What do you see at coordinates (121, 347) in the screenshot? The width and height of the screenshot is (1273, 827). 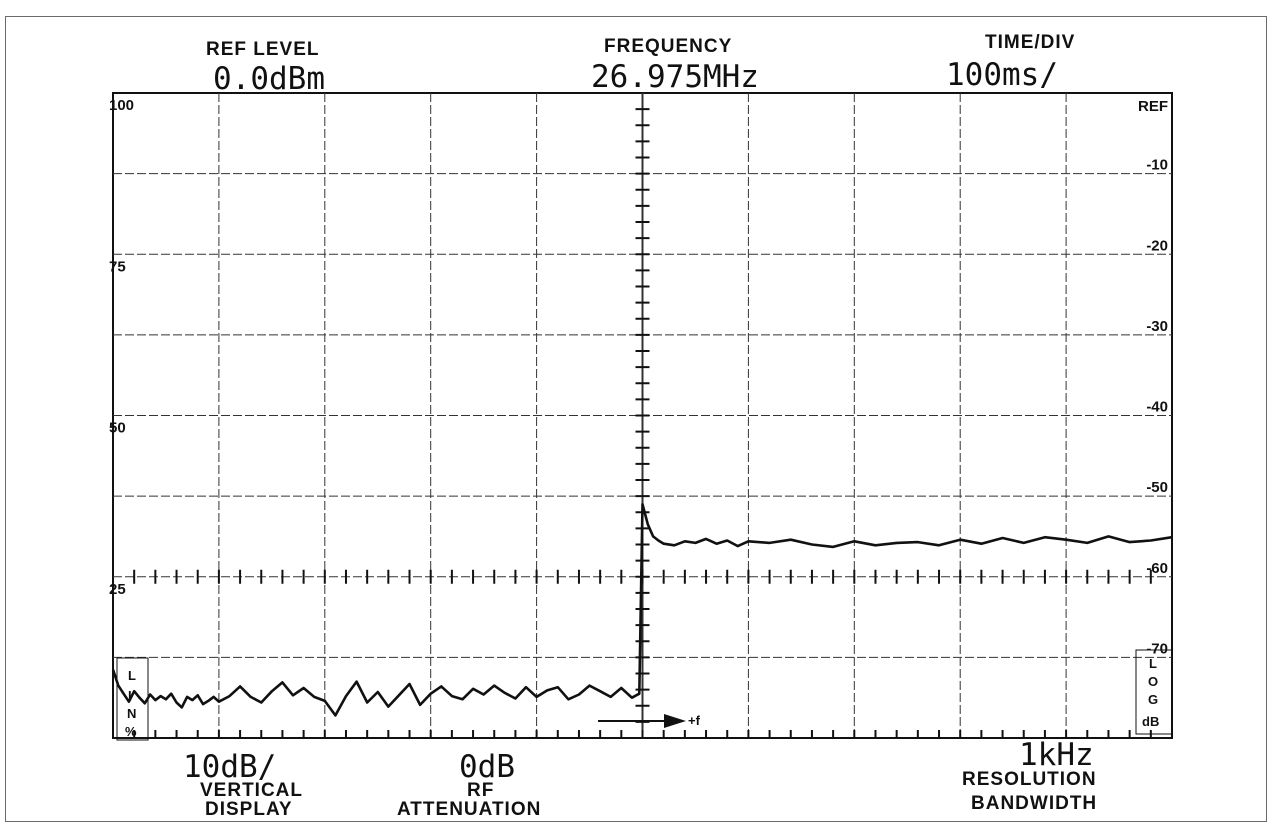 I see `left-axis-ticks: 100 75 50 25` at bounding box center [121, 347].